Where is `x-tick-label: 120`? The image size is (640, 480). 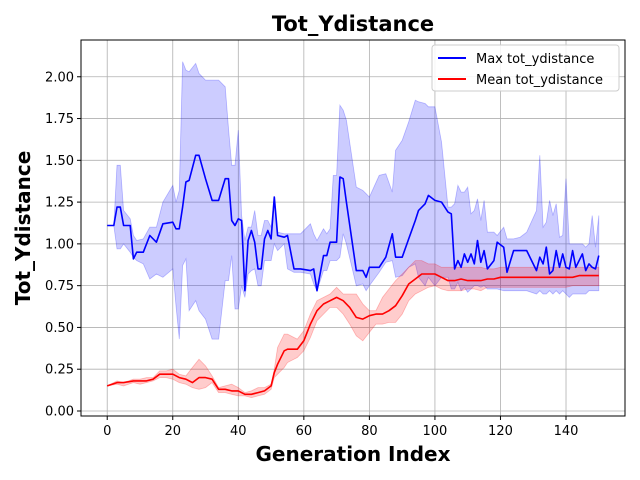 x-tick-label: 120 is located at coordinates (500, 431).